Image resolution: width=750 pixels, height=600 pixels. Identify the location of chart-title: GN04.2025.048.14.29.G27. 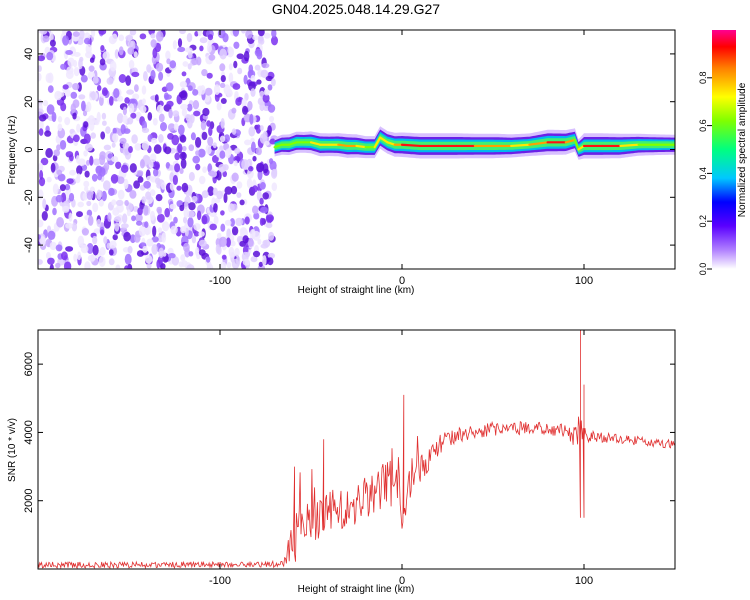
(356, 9).